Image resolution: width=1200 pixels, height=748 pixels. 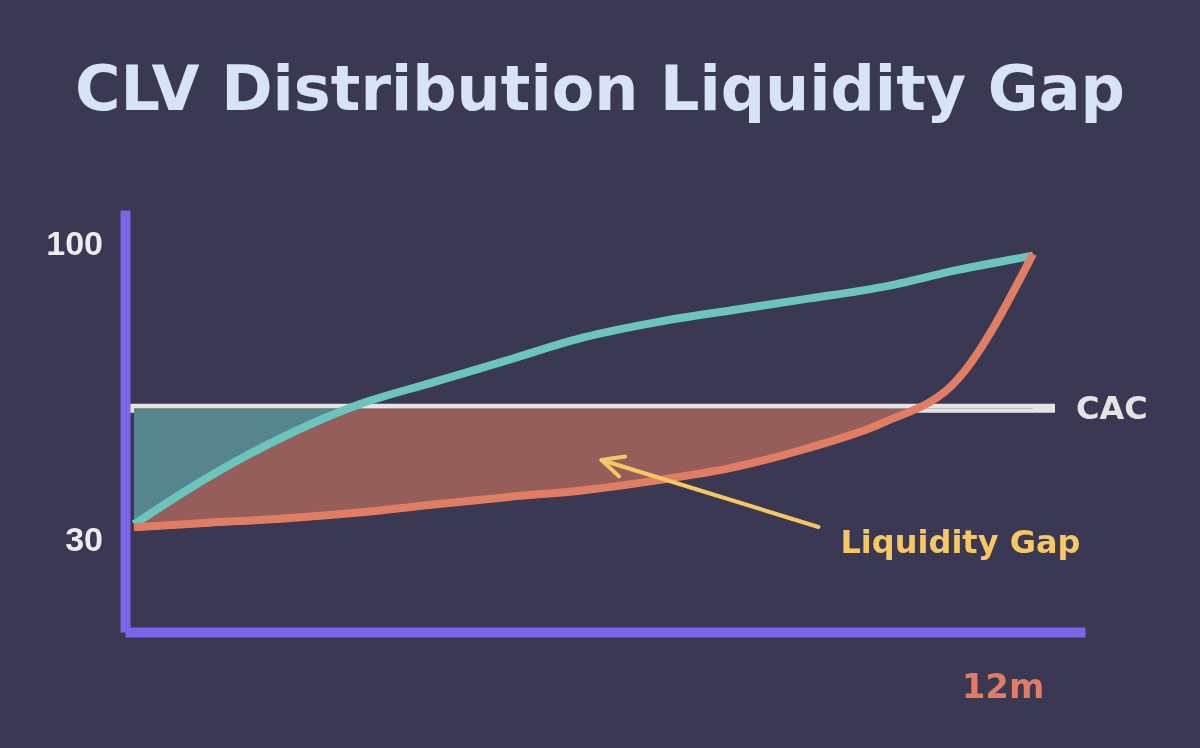 I want to click on chart-title: CLV Distribution Liquidity Gap, so click(x=600, y=88).